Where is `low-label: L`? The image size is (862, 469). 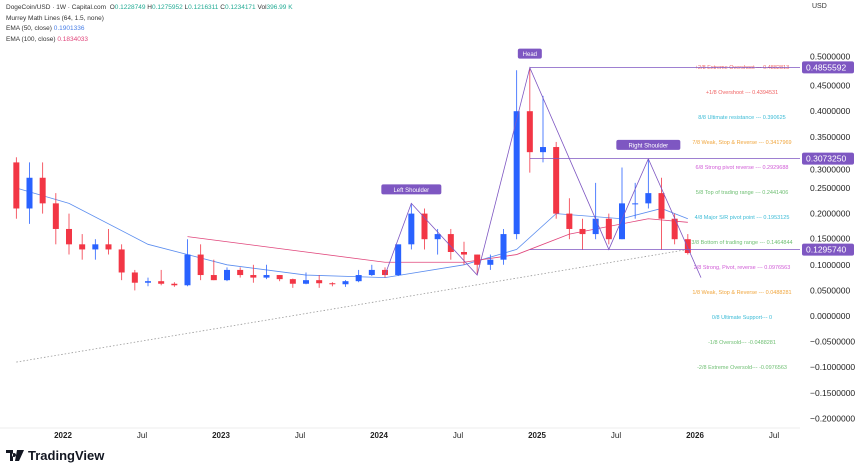
low-label: L is located at coordinates (186, 7).